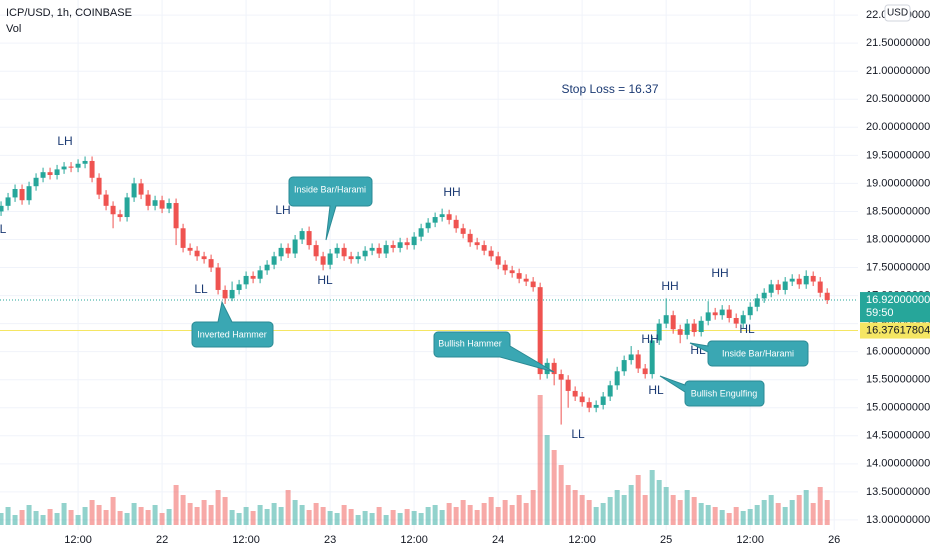 The height and width of the screenshot is (550, 932). I want to click on pattern-label: L, so click(3, 229).